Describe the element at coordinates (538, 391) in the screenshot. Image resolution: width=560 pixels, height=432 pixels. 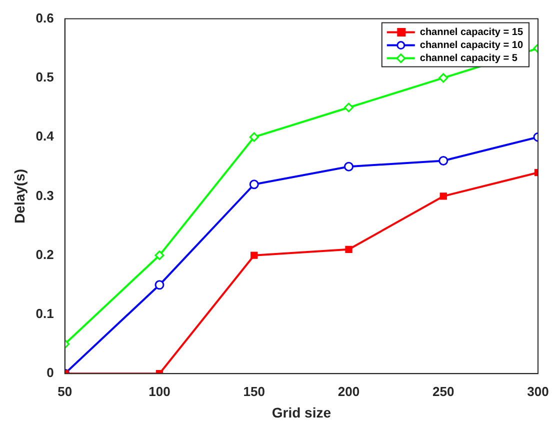
I see `x-tick-label: 300` at that location.